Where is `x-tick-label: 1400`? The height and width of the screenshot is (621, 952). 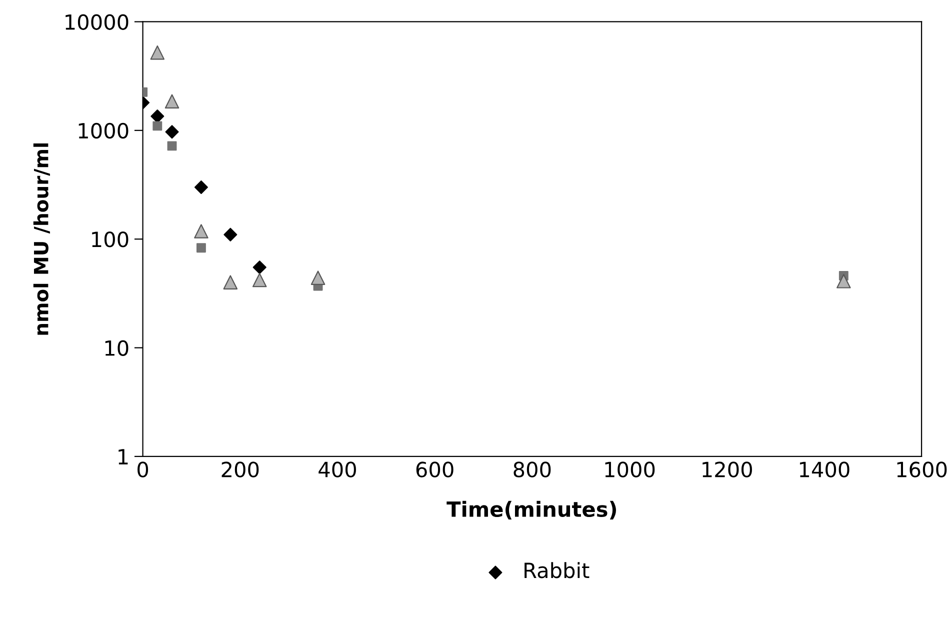
x-tick-label: 1400 is located at coordinates (825, 470).